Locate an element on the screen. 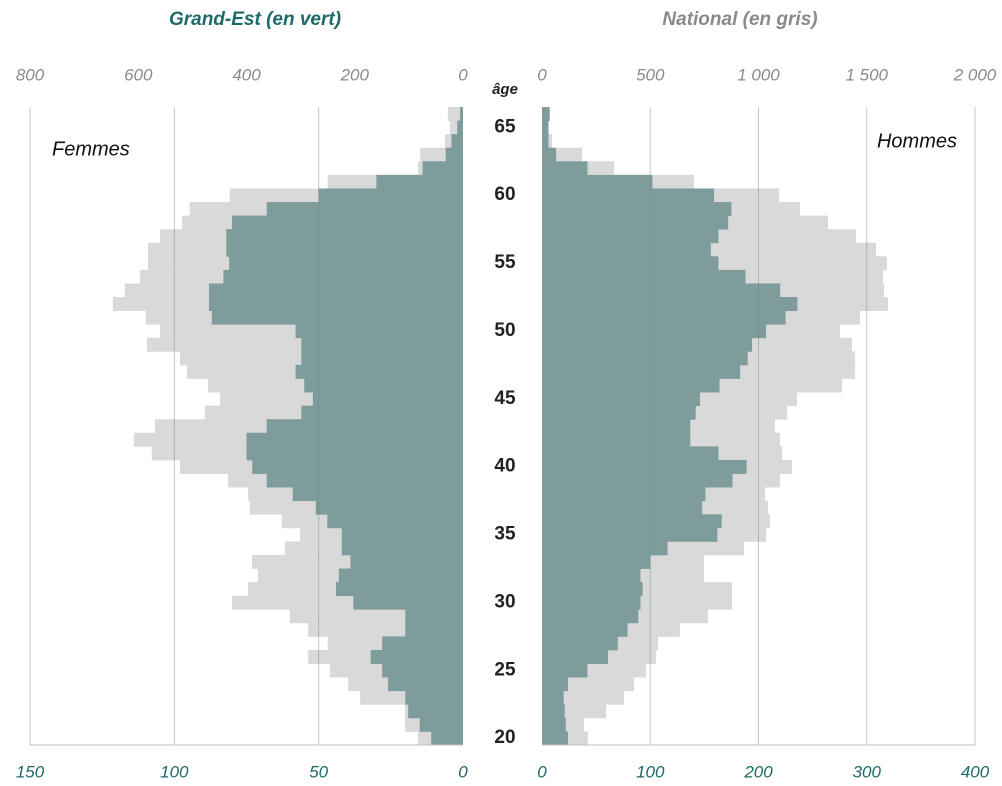 Image resolution: width=1002 pixels, height=786 pixels. chart-title: National (en gris) is located at coordinates (739, 19).